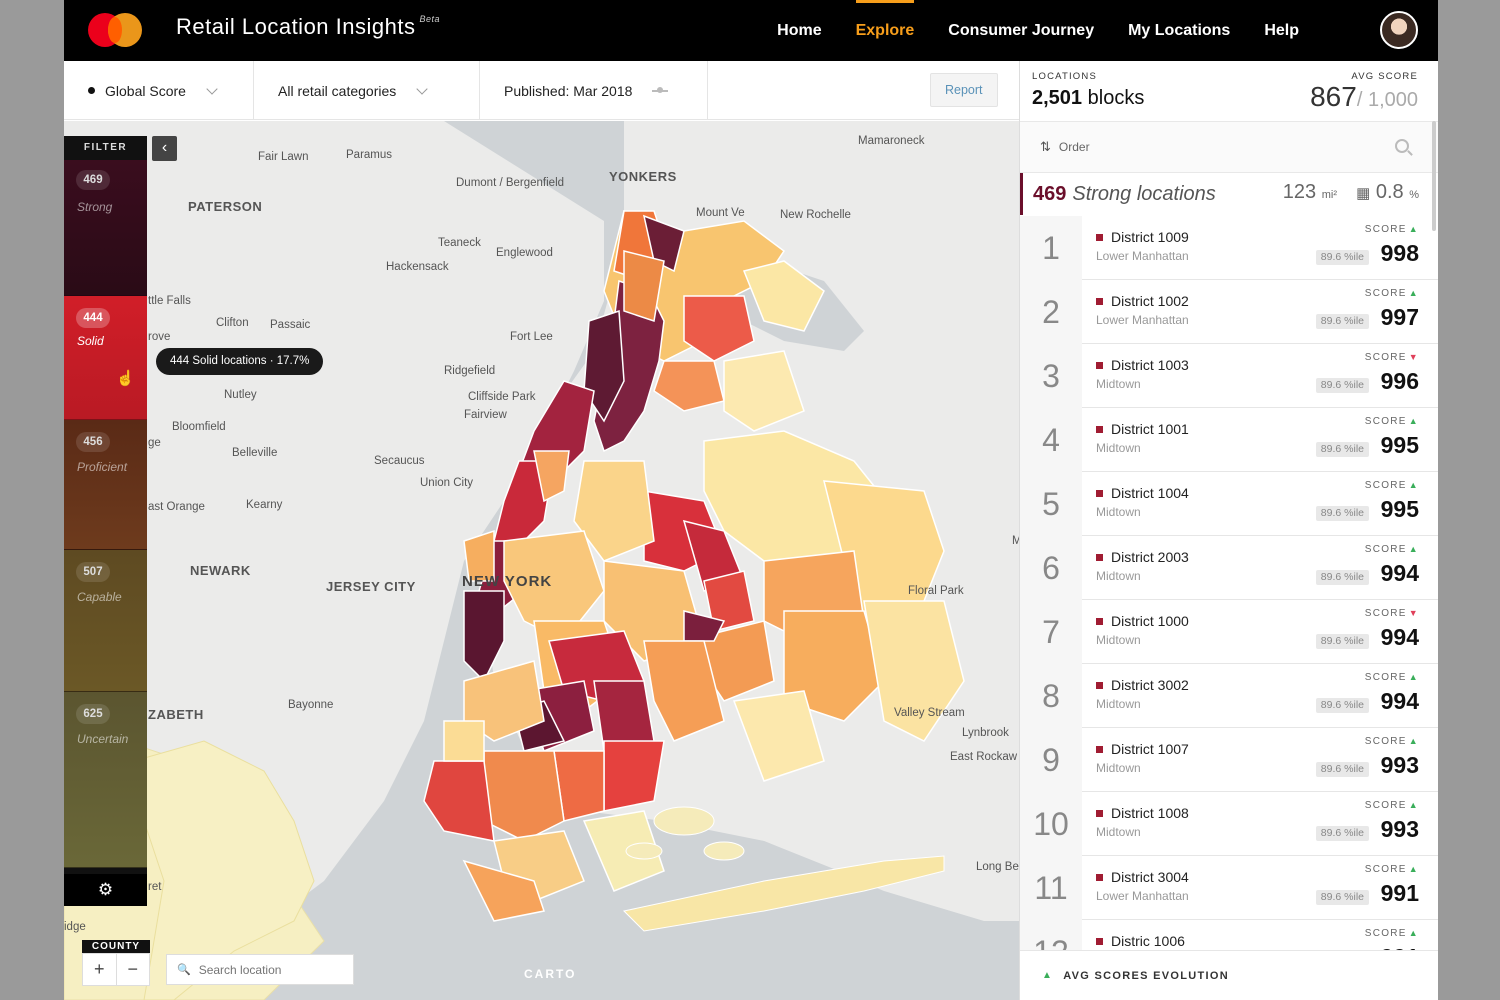 Image resolution: width=1500 pixels, height=1000 pixels. What do you see at coordinates (1051, 568) in the screenshot?
I see `row-rank: 6` at bounding box center [1051, 568].